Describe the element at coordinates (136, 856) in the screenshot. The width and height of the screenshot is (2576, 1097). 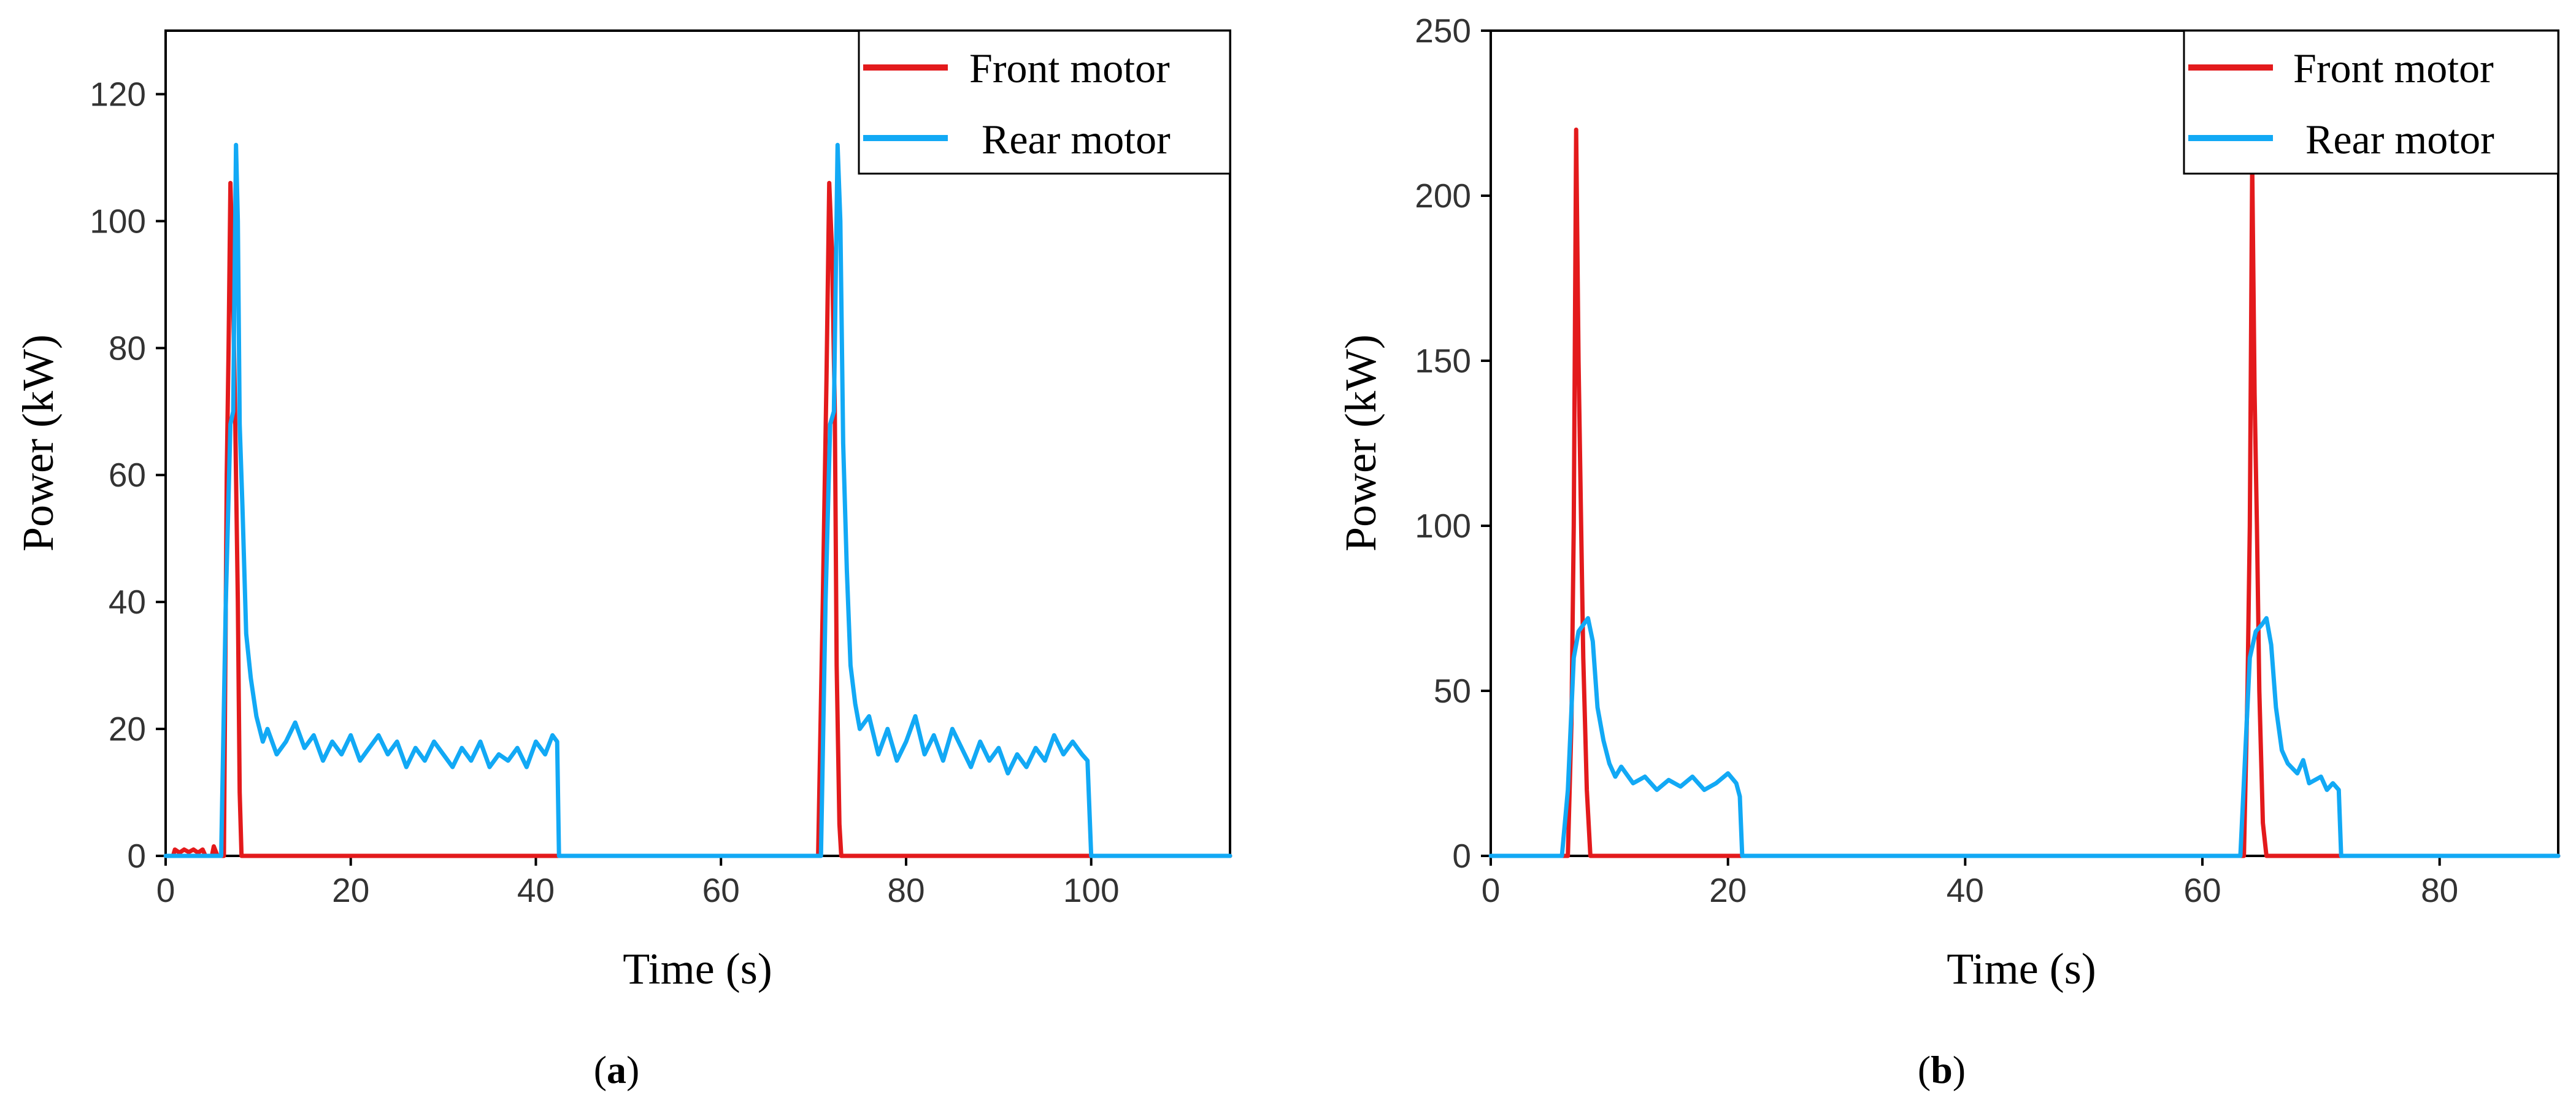
I see `y-tick-label-a: 0` at that location.